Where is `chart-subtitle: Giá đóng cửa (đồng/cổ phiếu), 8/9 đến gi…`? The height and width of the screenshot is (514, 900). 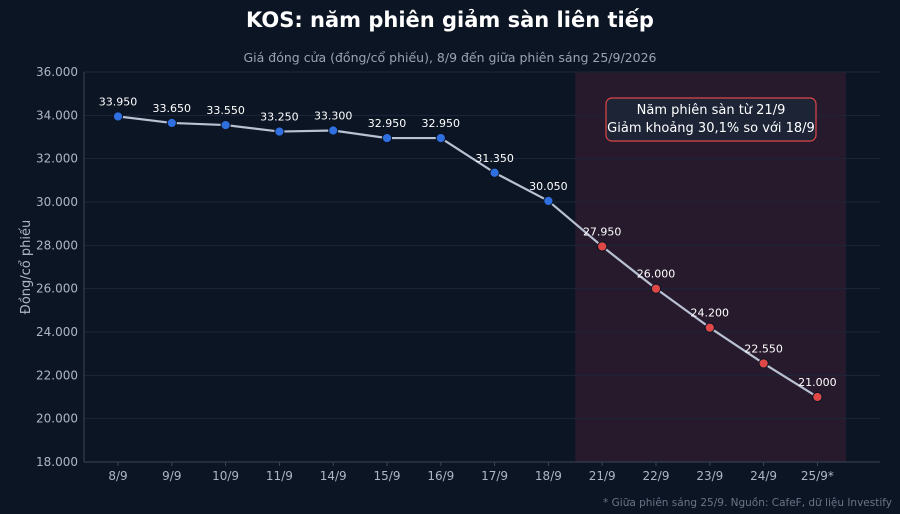 chart-subtitle: Giá đóng cửa (đồng/cổ phiếu), 8/9 đến gi… is located at coordinates (450, 57).